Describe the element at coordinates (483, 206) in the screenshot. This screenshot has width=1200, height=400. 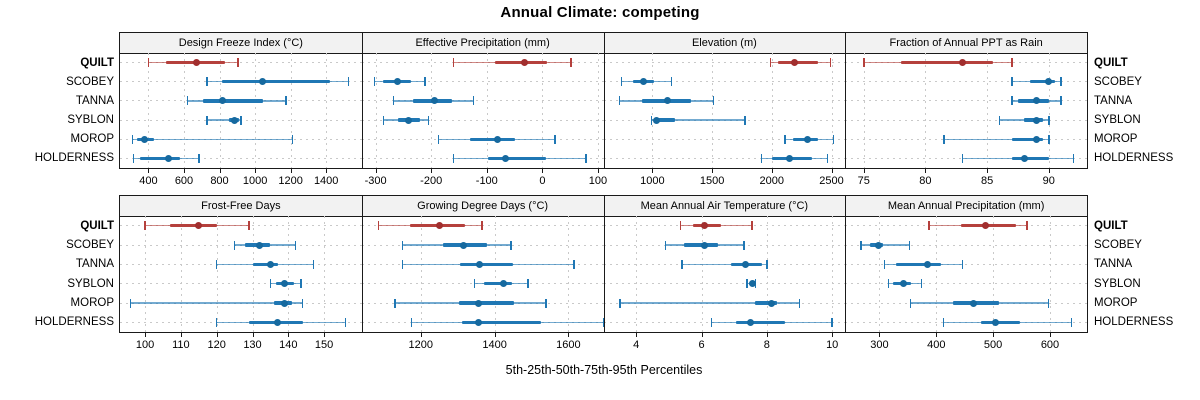
I see `panel-strip-title: Growing Degree Days (°C)` at that location.